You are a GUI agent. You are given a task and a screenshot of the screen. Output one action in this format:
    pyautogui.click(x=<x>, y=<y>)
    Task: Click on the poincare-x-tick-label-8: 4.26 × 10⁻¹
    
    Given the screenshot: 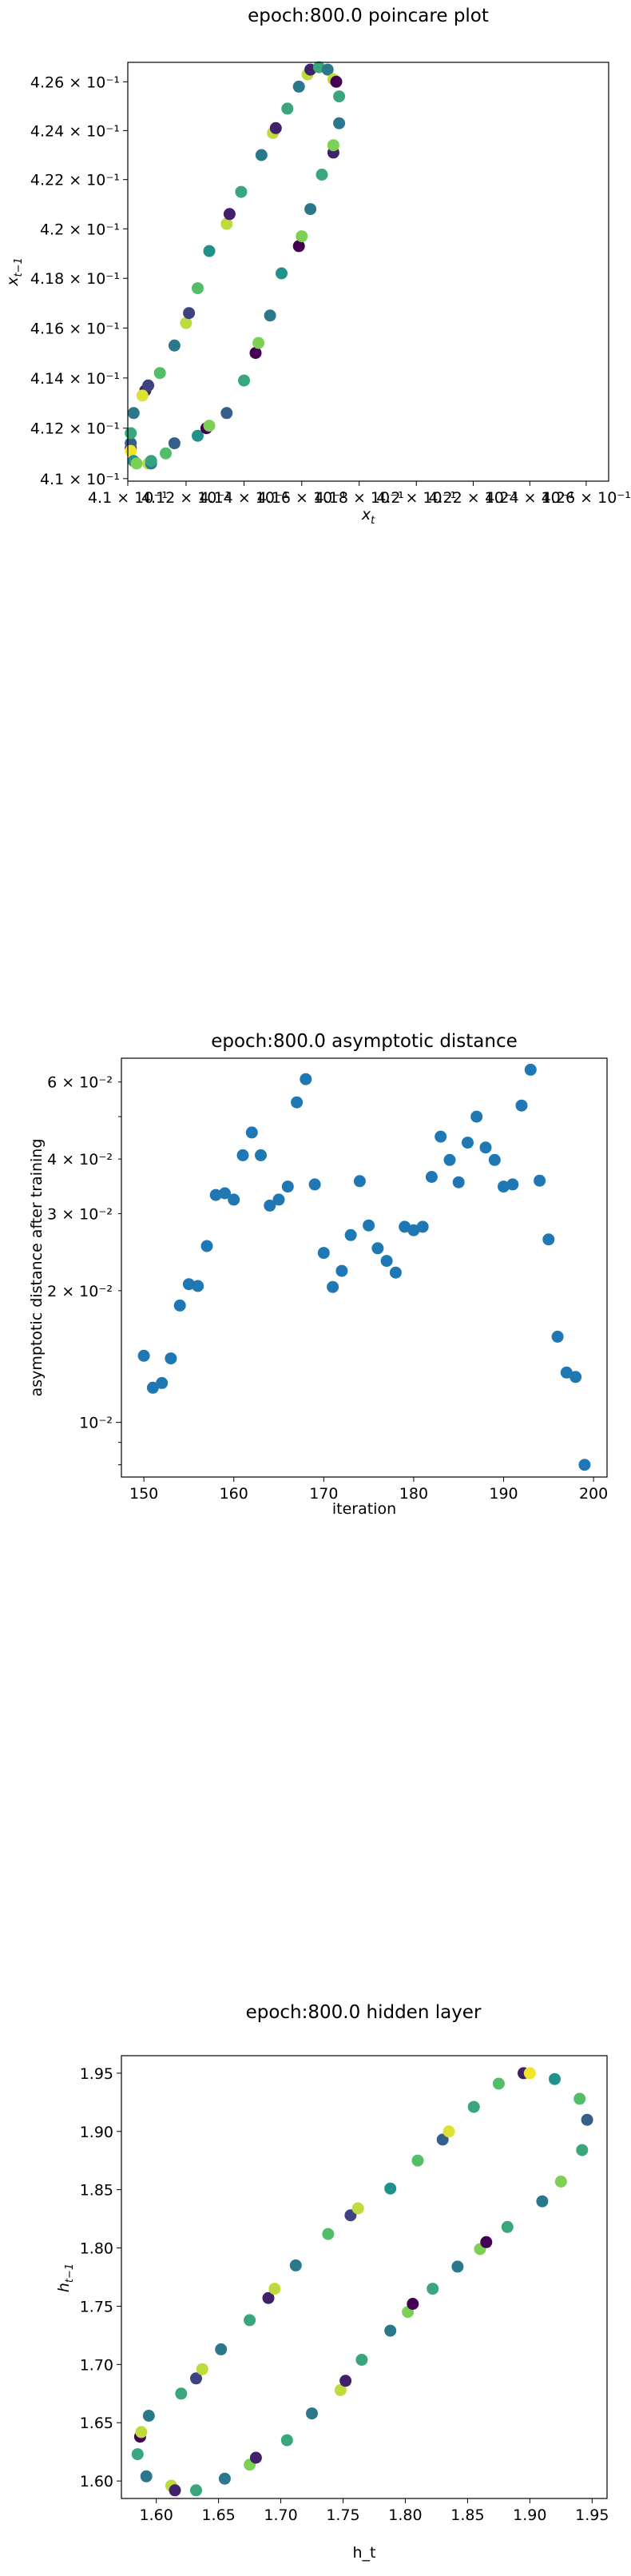 What is the action you would take?
    pyautogui.click(x=586, y=498)
    